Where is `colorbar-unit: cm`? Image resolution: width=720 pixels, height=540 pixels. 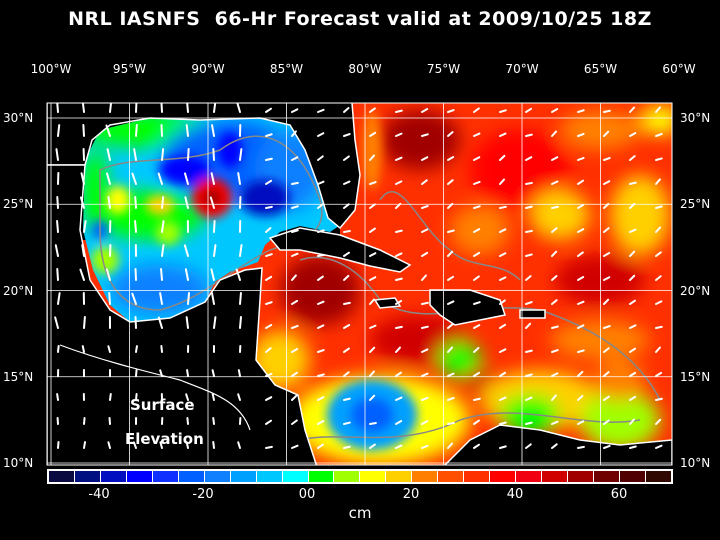 colorbar-unit: cm is located at coordinates (360, 513).